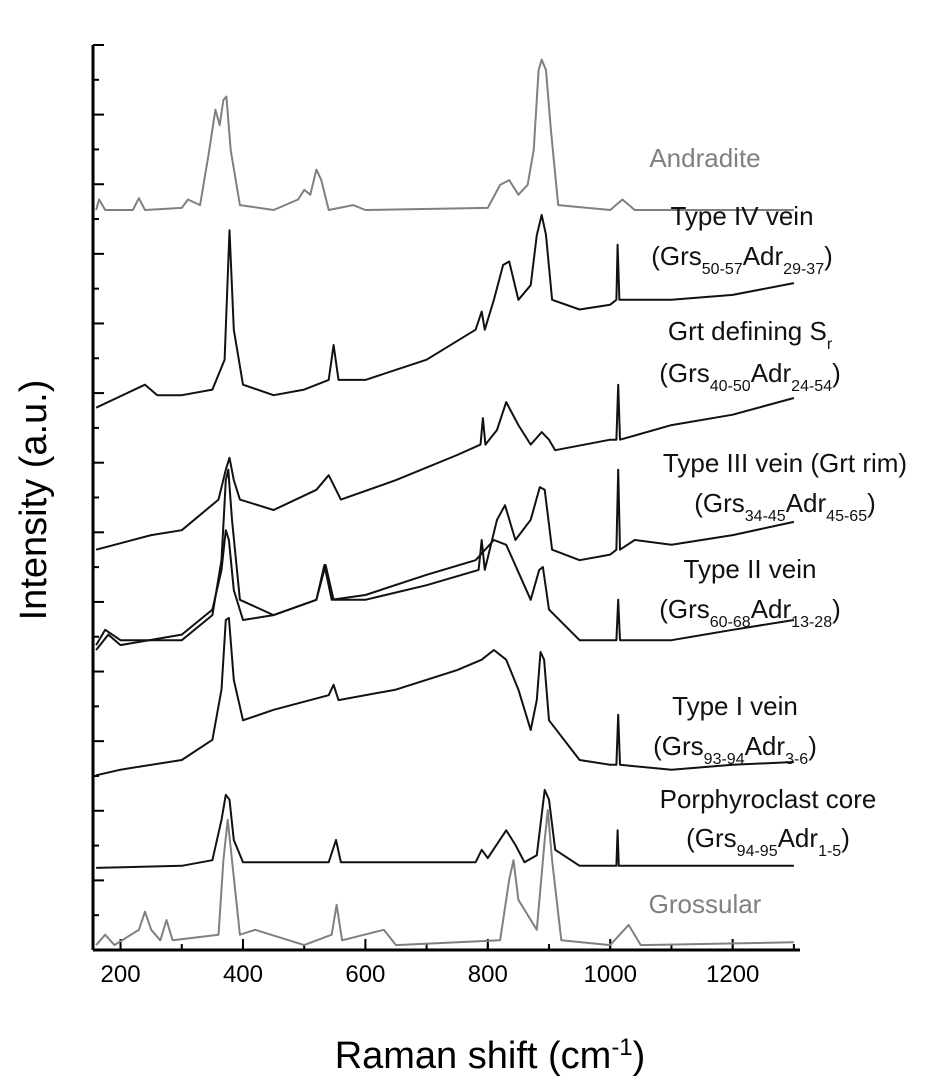  I want to click on series-label-part: Type II vein, so click(750, 569).